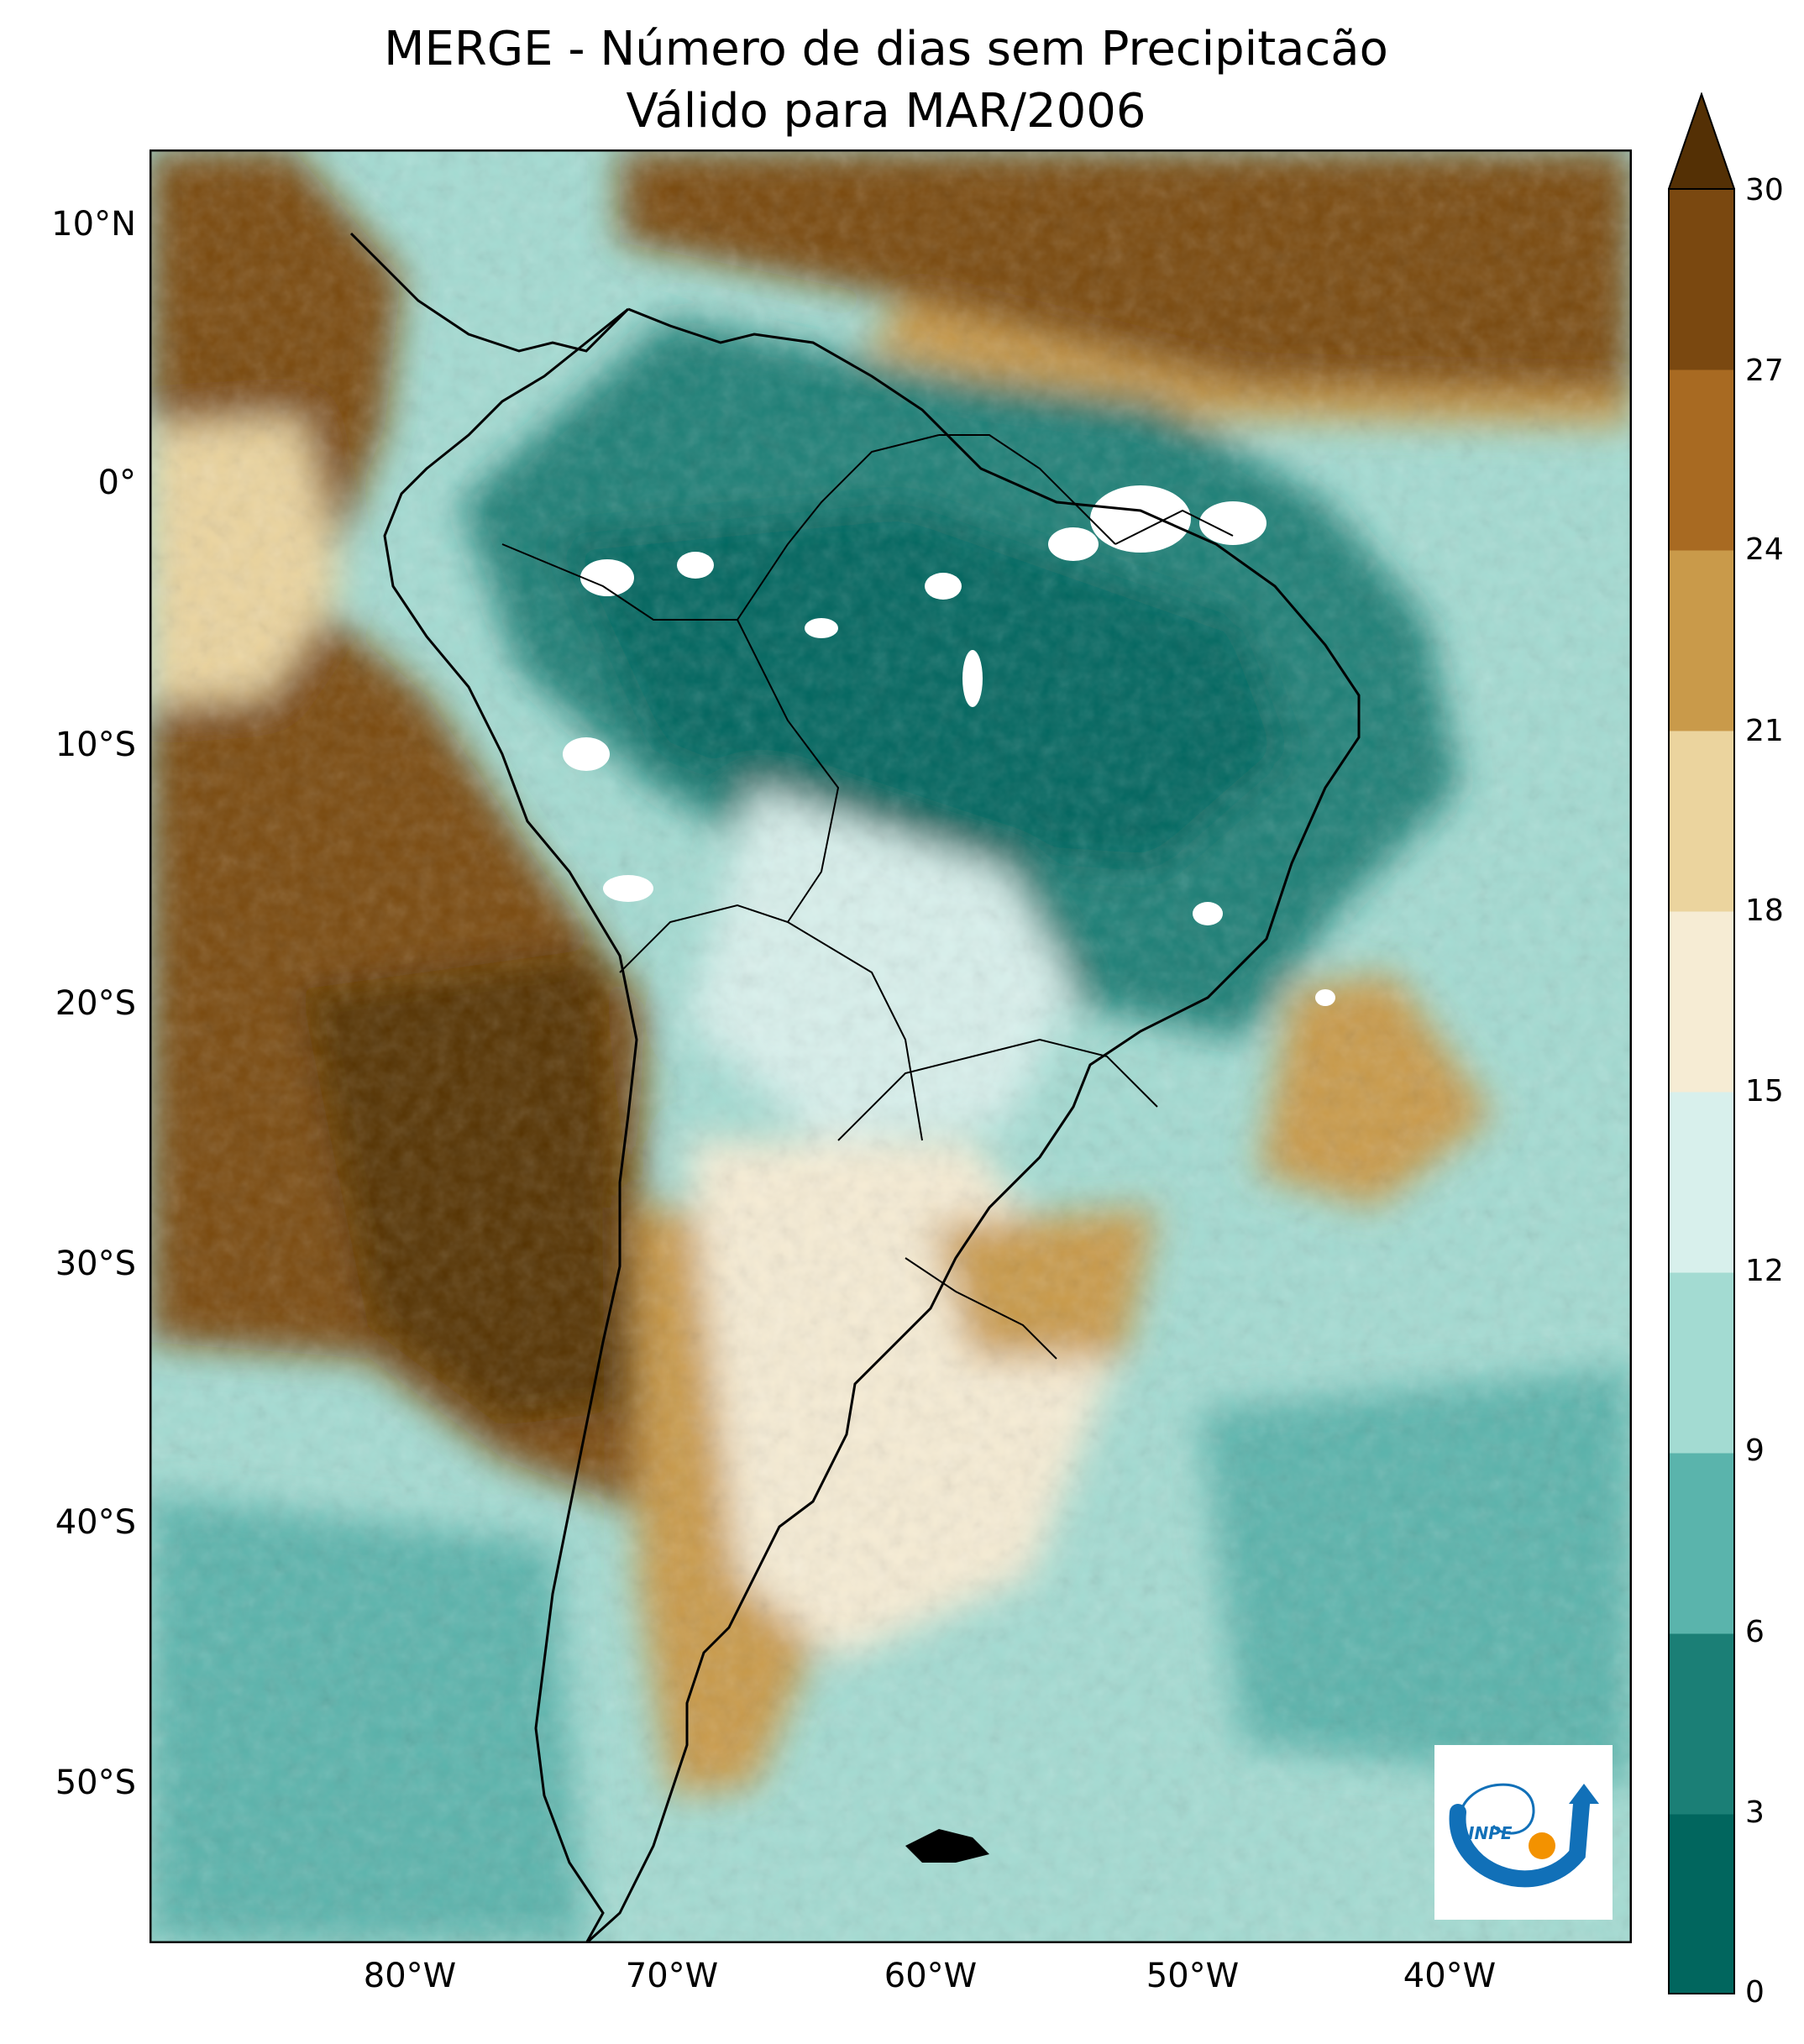 The image size is (1804, 2044). Describe the element at coordinates (410, 1976) in the screenshot. I see `lon-tick-80w: 80°W` at that location.